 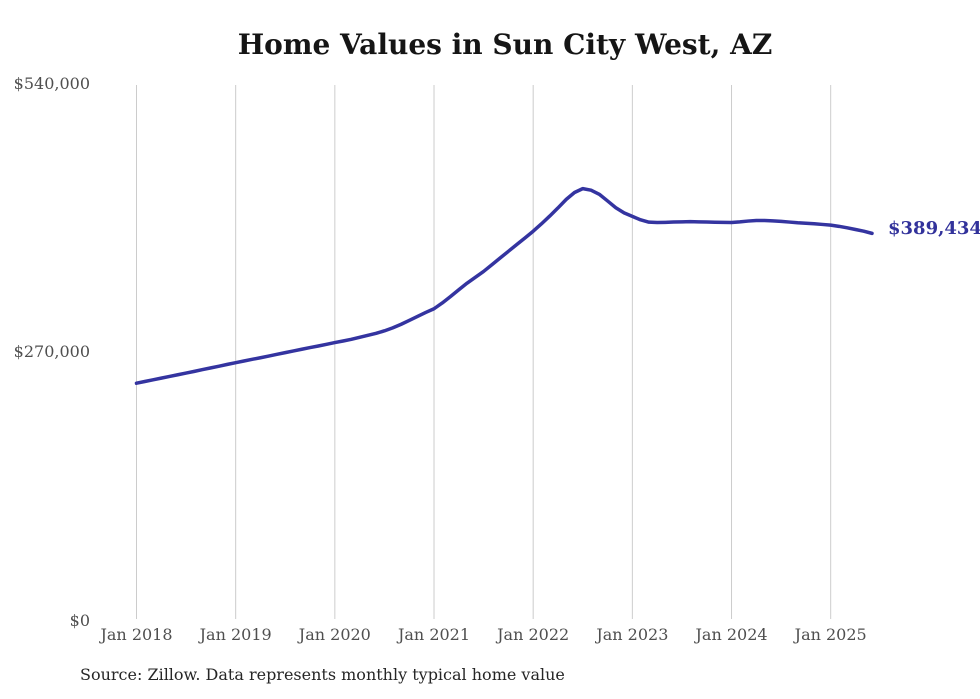 What do you see at coordinates (51, 83) in the screenshot?
I see `y-tick-540000: $540,000` at bounding box center [51, 83].